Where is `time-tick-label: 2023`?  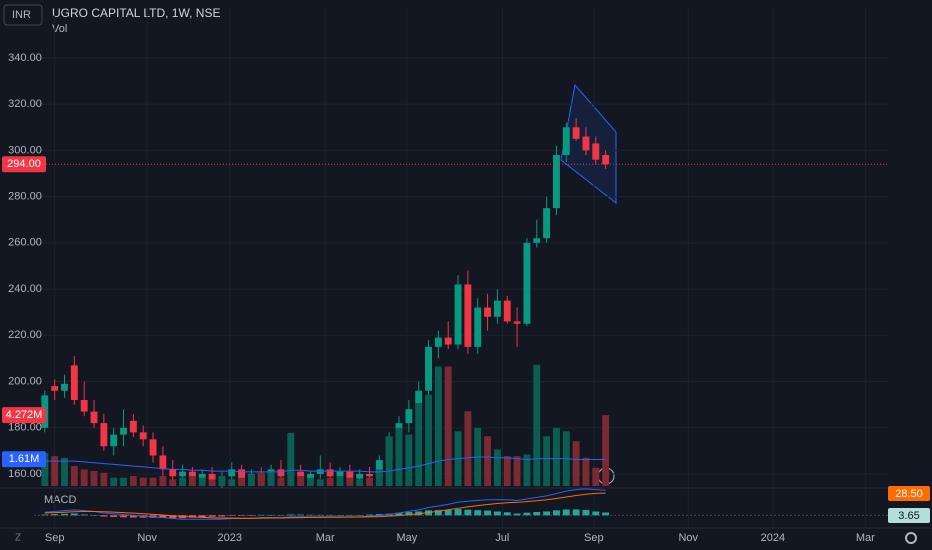
time-tick-label: 2023 is located at coordinates (230, 538).